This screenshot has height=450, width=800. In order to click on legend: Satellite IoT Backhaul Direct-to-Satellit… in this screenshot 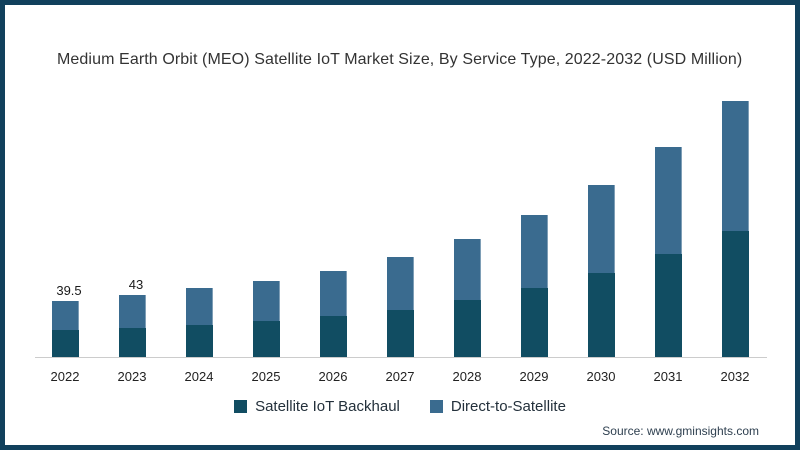, I will do `click(400, 406)`.